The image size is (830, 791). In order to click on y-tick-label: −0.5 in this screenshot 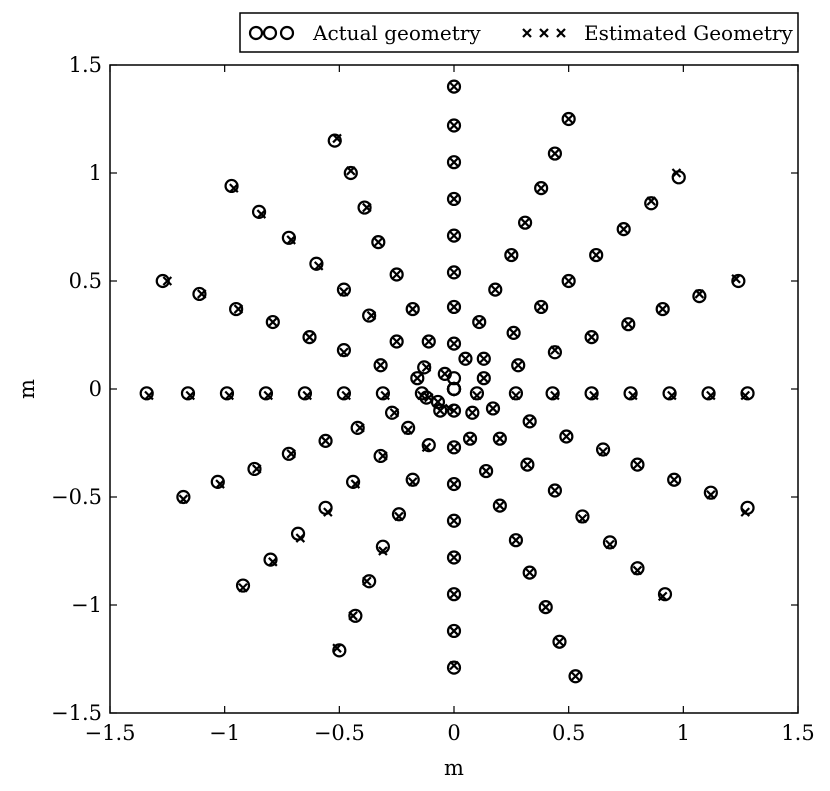, I will do `click(76, 497)`.